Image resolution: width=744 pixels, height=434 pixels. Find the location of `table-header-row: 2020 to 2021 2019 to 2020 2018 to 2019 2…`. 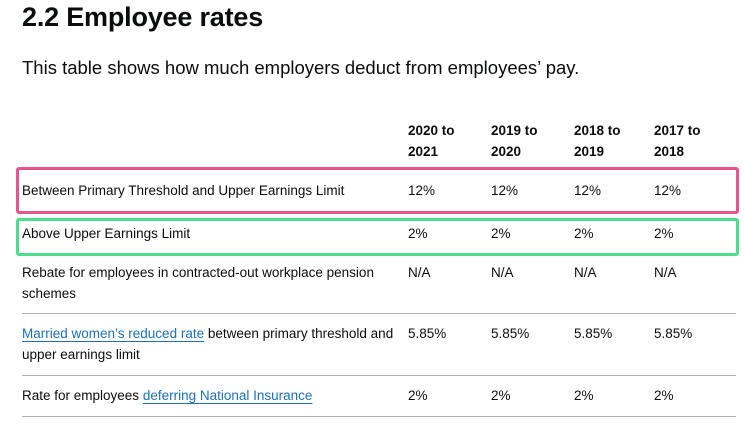

table-header-row: 2020 to 2021 2019 to 2020 2018 to 2019 2… is located at coordinates (379, 141).